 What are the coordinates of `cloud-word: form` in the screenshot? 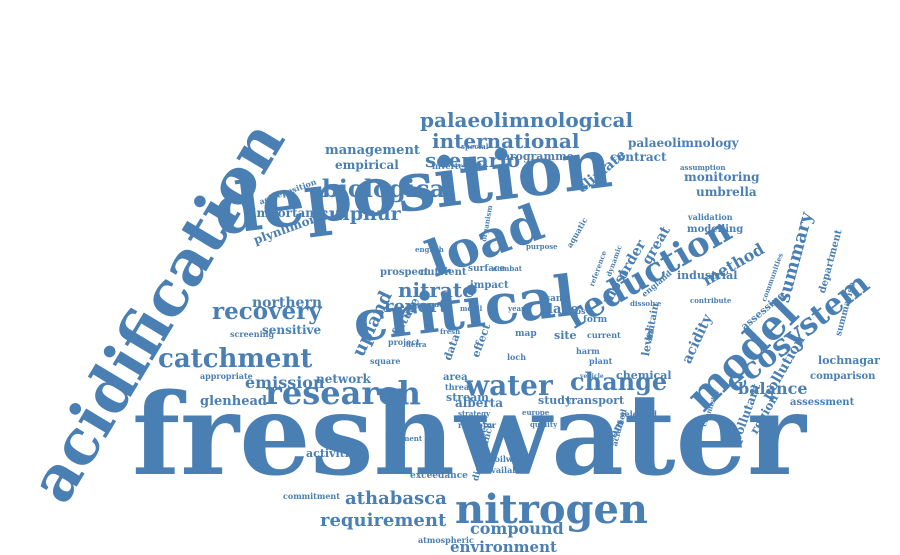 It's located at (595, 320).